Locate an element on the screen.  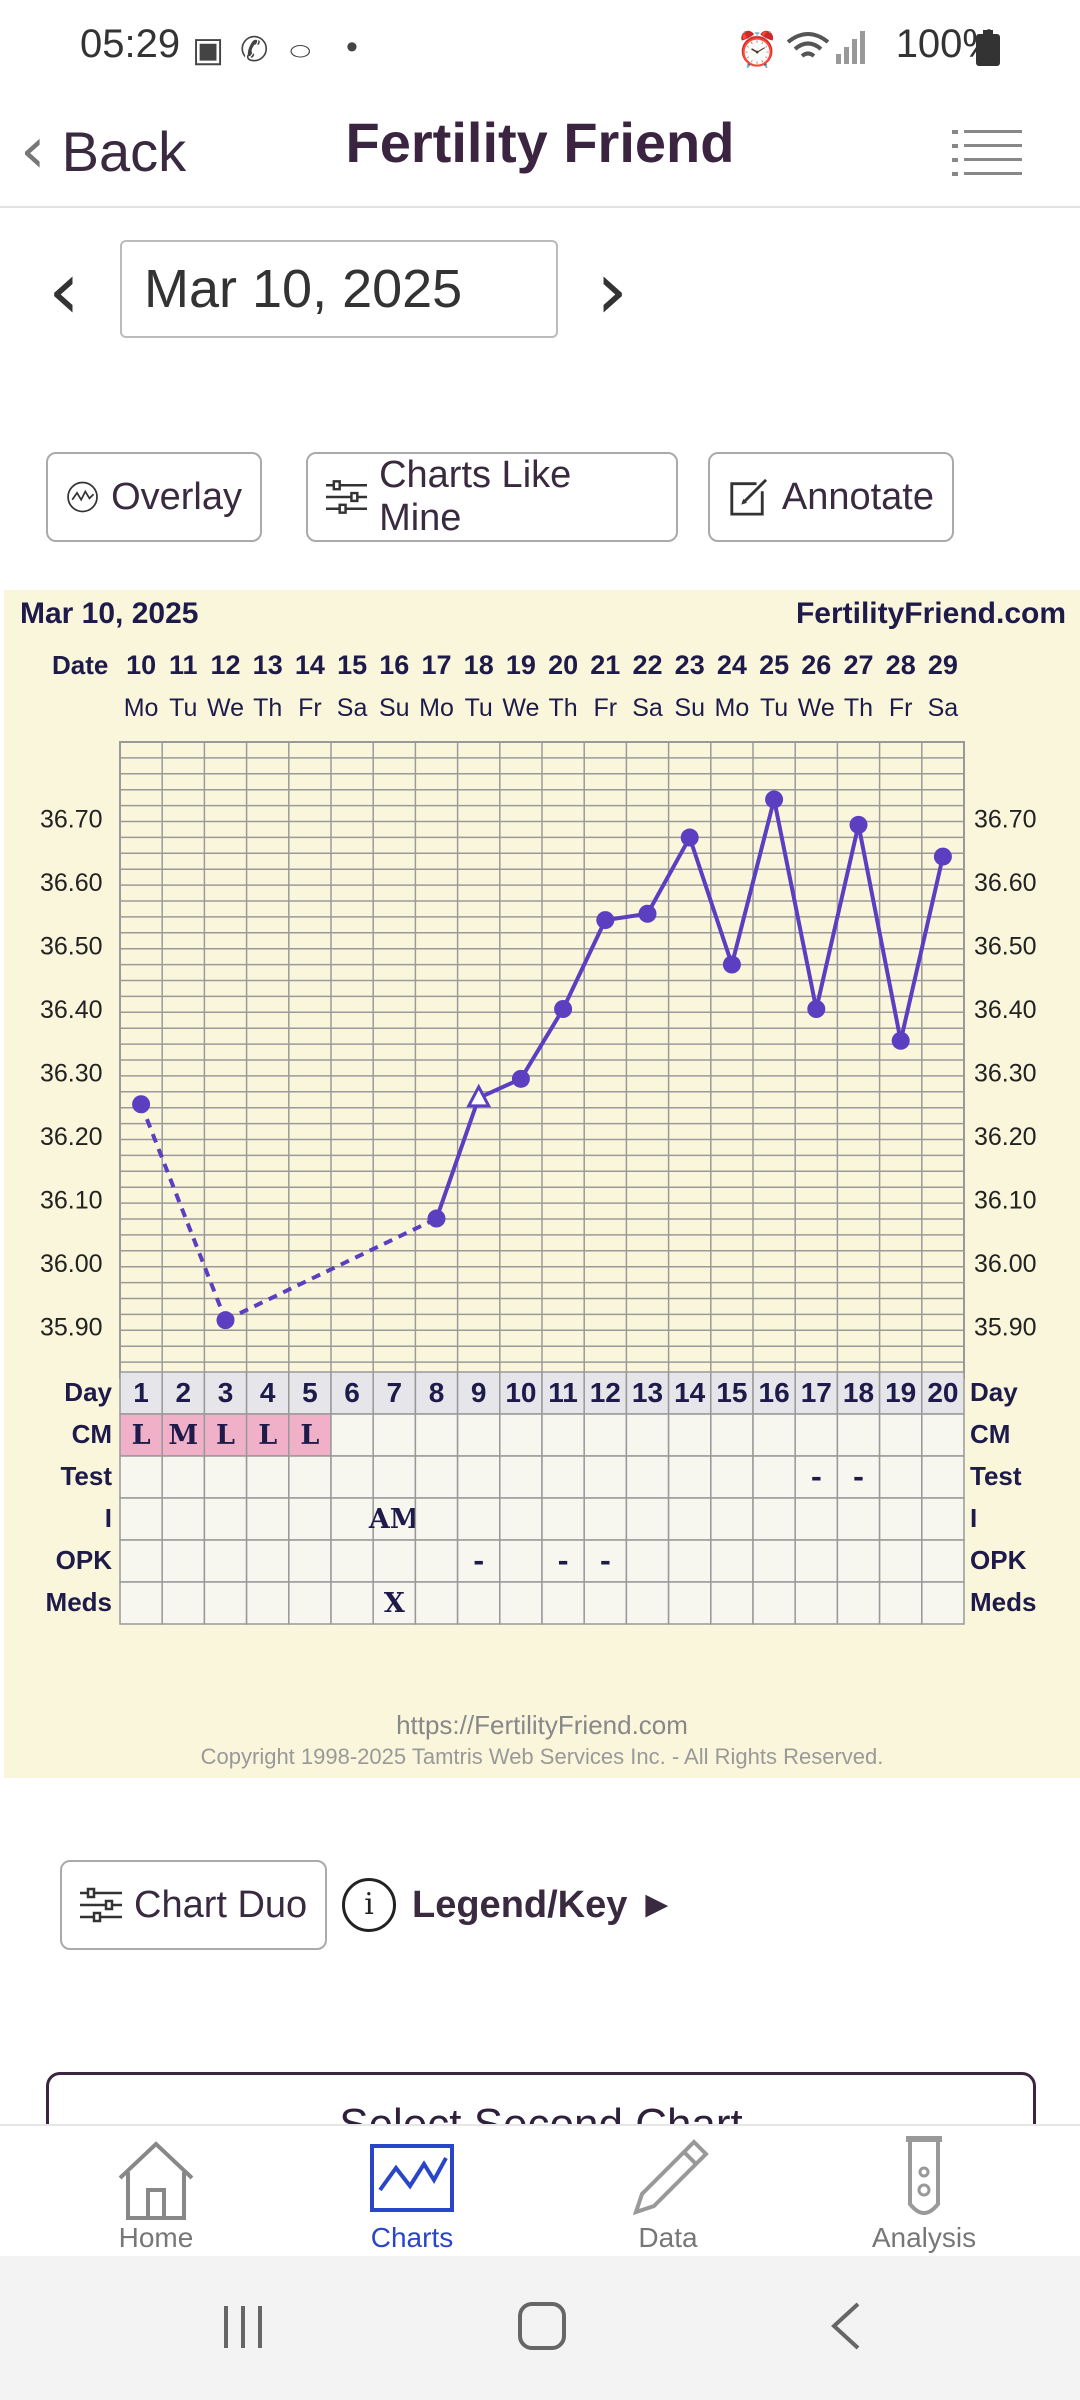
cycle-day: 16 is located at coordinates (774, 1392).